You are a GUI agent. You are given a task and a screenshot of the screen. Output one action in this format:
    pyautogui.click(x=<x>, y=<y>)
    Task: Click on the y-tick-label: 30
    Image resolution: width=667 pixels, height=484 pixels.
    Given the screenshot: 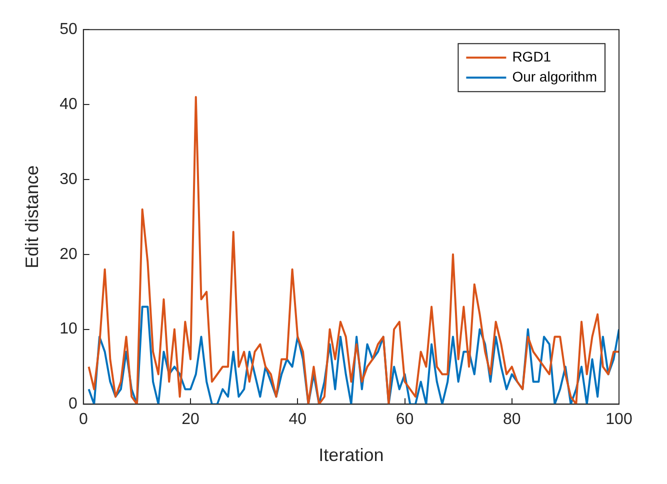 What is the action you would take?
    pyautogui.click(x=69, y=179)
    